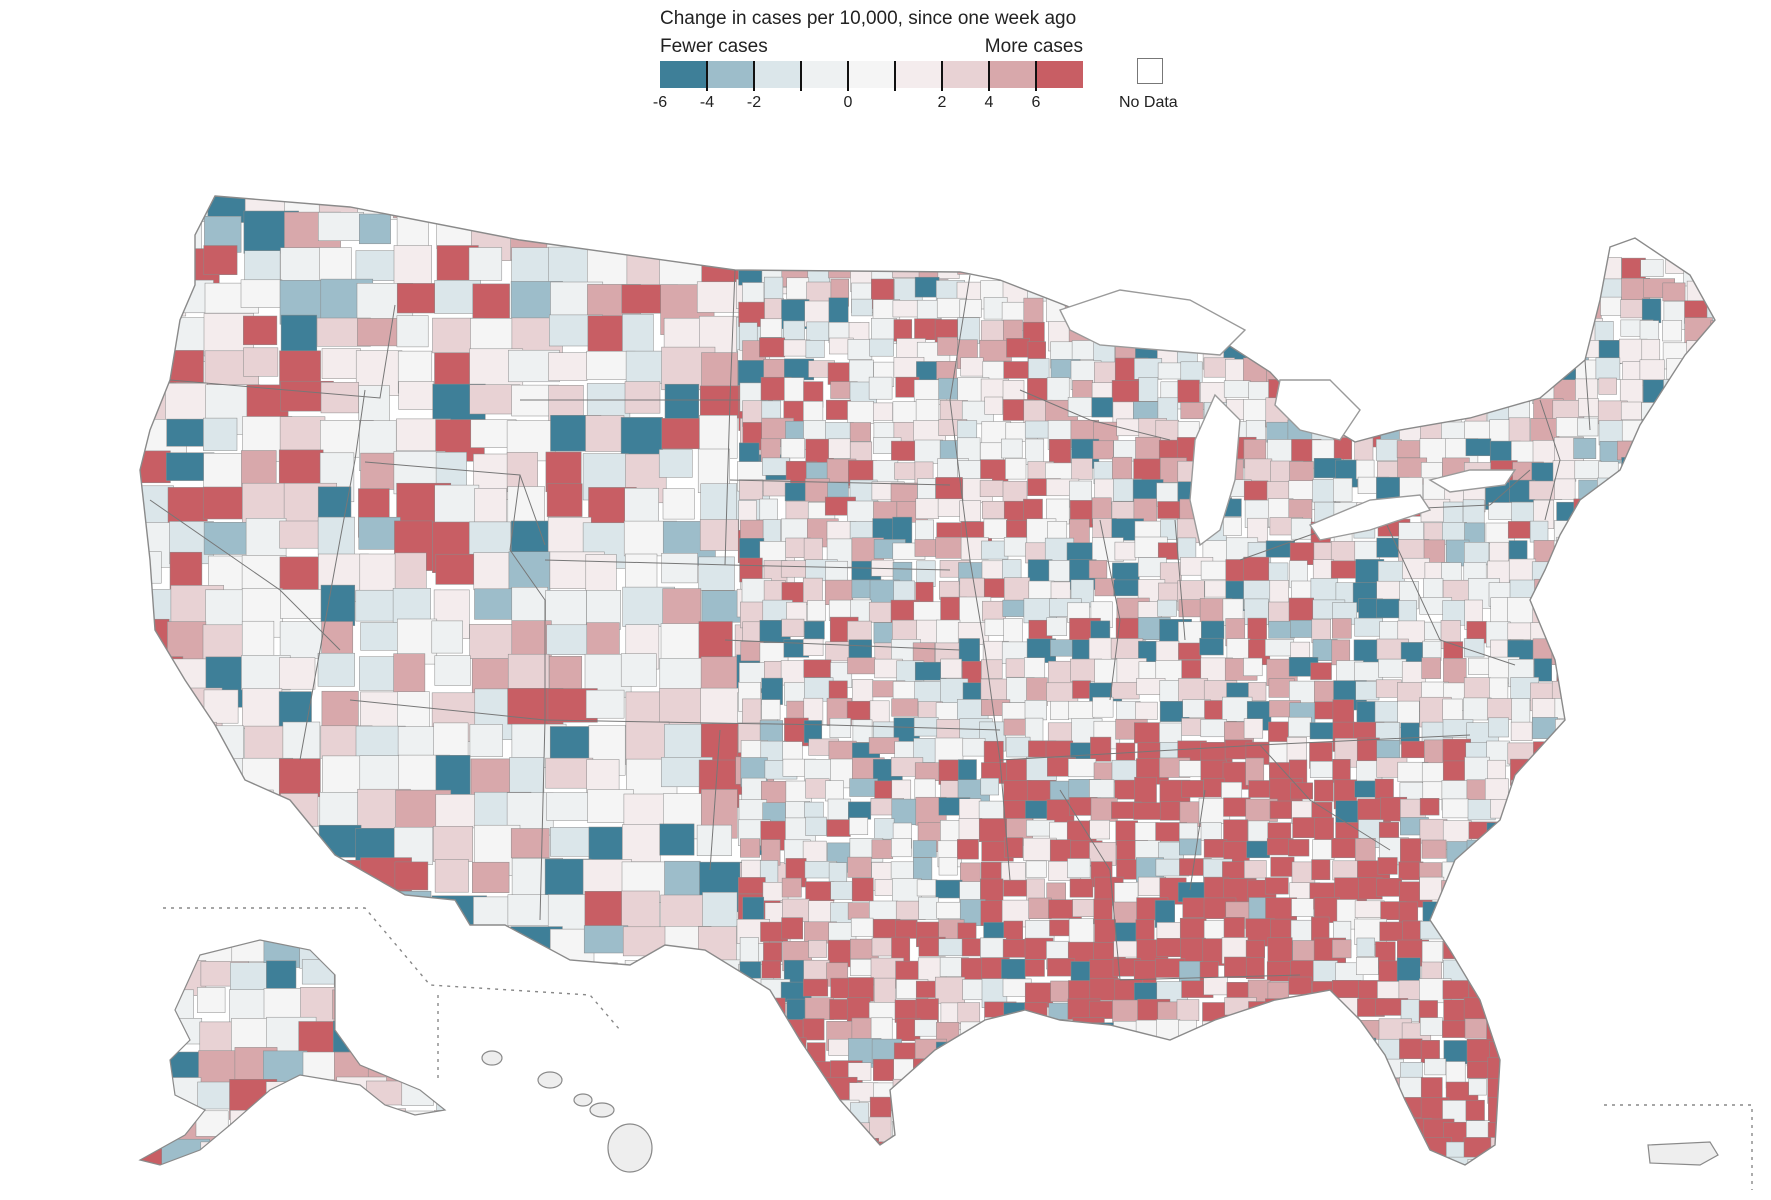 The height and width of the screenshot is (1200, 1771). Describe the element at coordinates (730, 74) in the screenshot. I see `legend-swatch` at that location.